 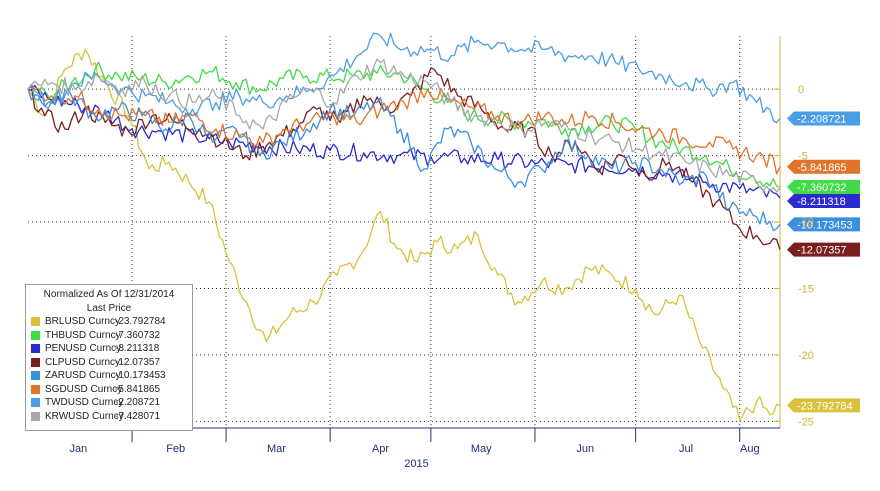 What do you see at coordinates (585, 449) in the screenshot?
I see `x-tick-label: Jun` at bounding box center [585, 449].